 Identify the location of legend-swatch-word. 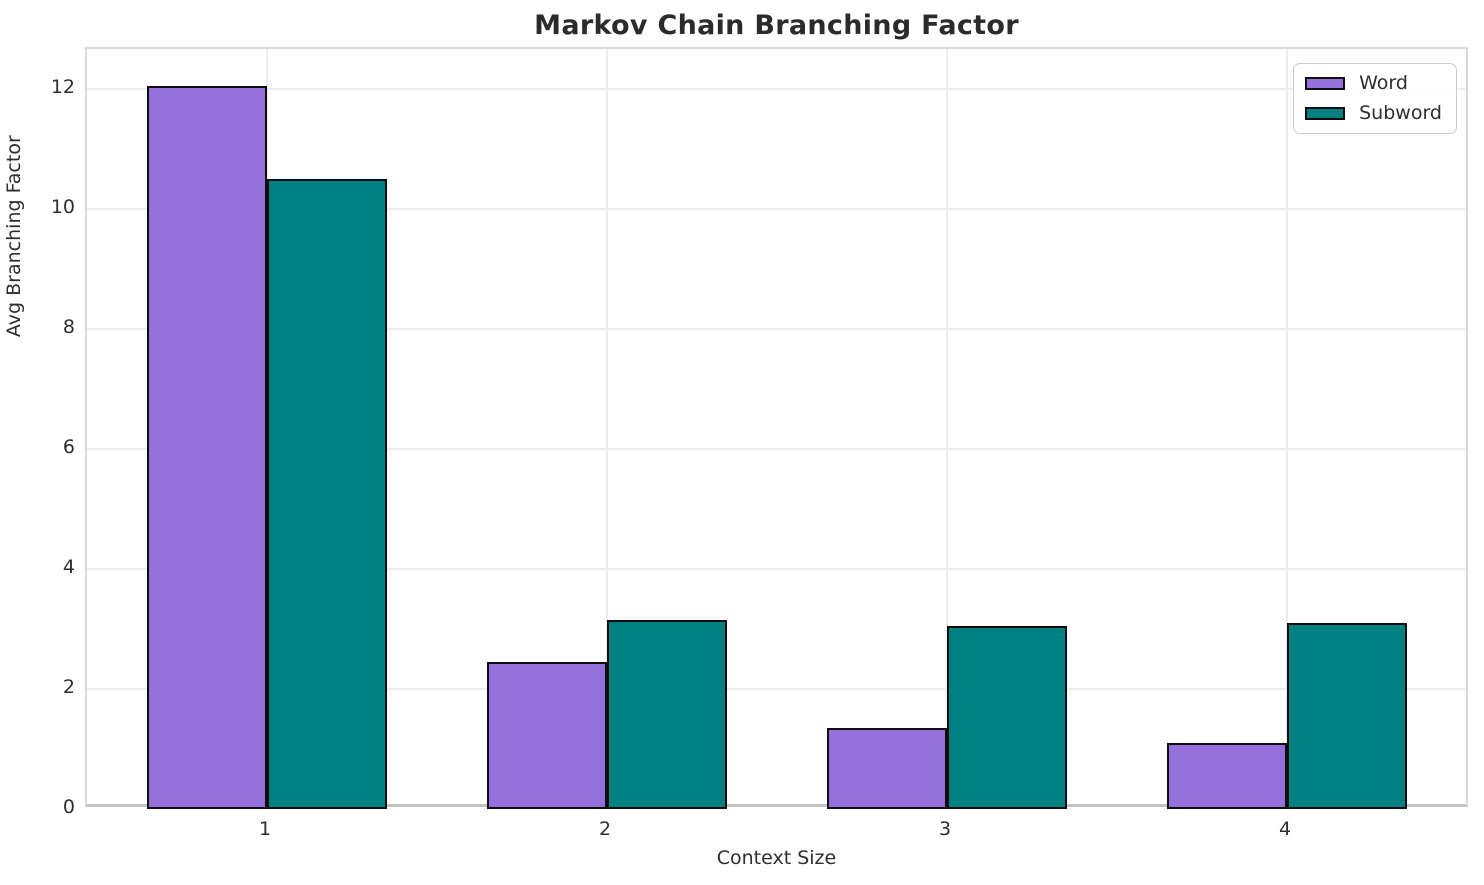
(1325, 83).